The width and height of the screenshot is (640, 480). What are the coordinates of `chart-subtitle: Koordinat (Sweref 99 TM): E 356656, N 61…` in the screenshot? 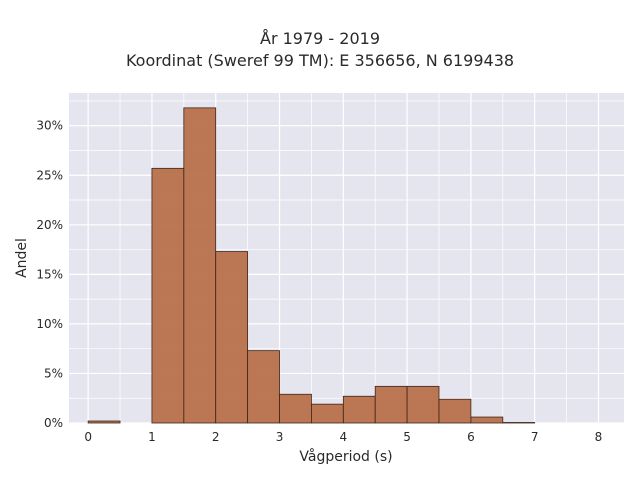 It's located at (320, 60).